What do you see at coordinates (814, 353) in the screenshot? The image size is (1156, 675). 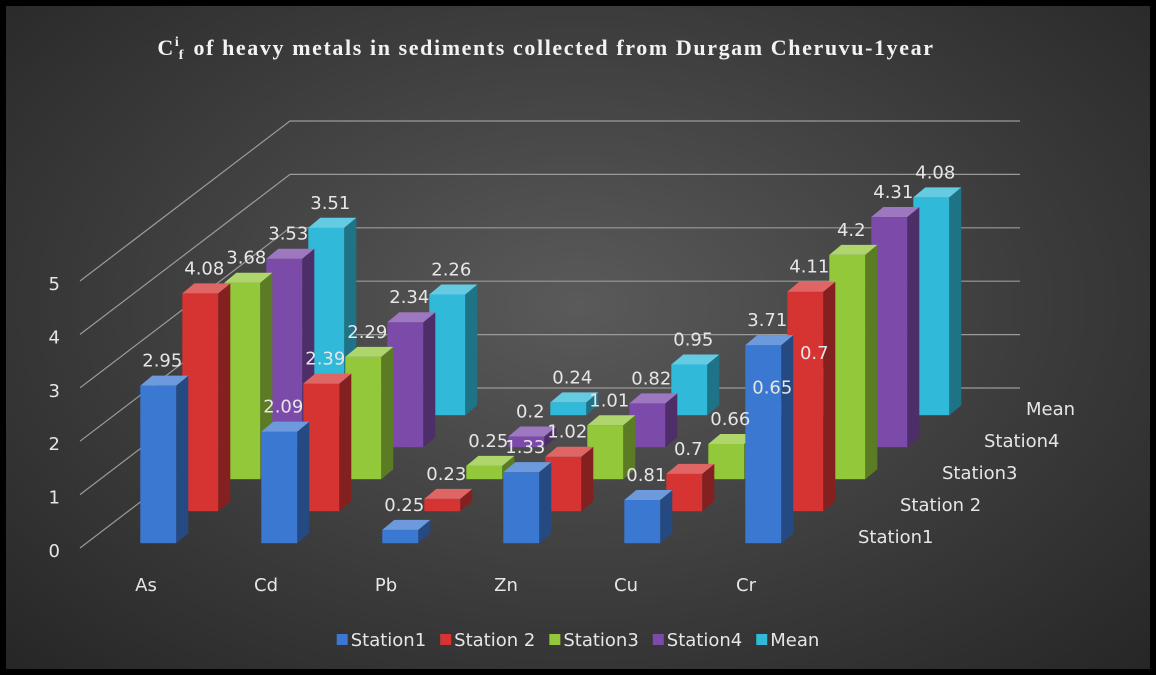 I see `data-label: 0.7` at bounding box center [814, 353].